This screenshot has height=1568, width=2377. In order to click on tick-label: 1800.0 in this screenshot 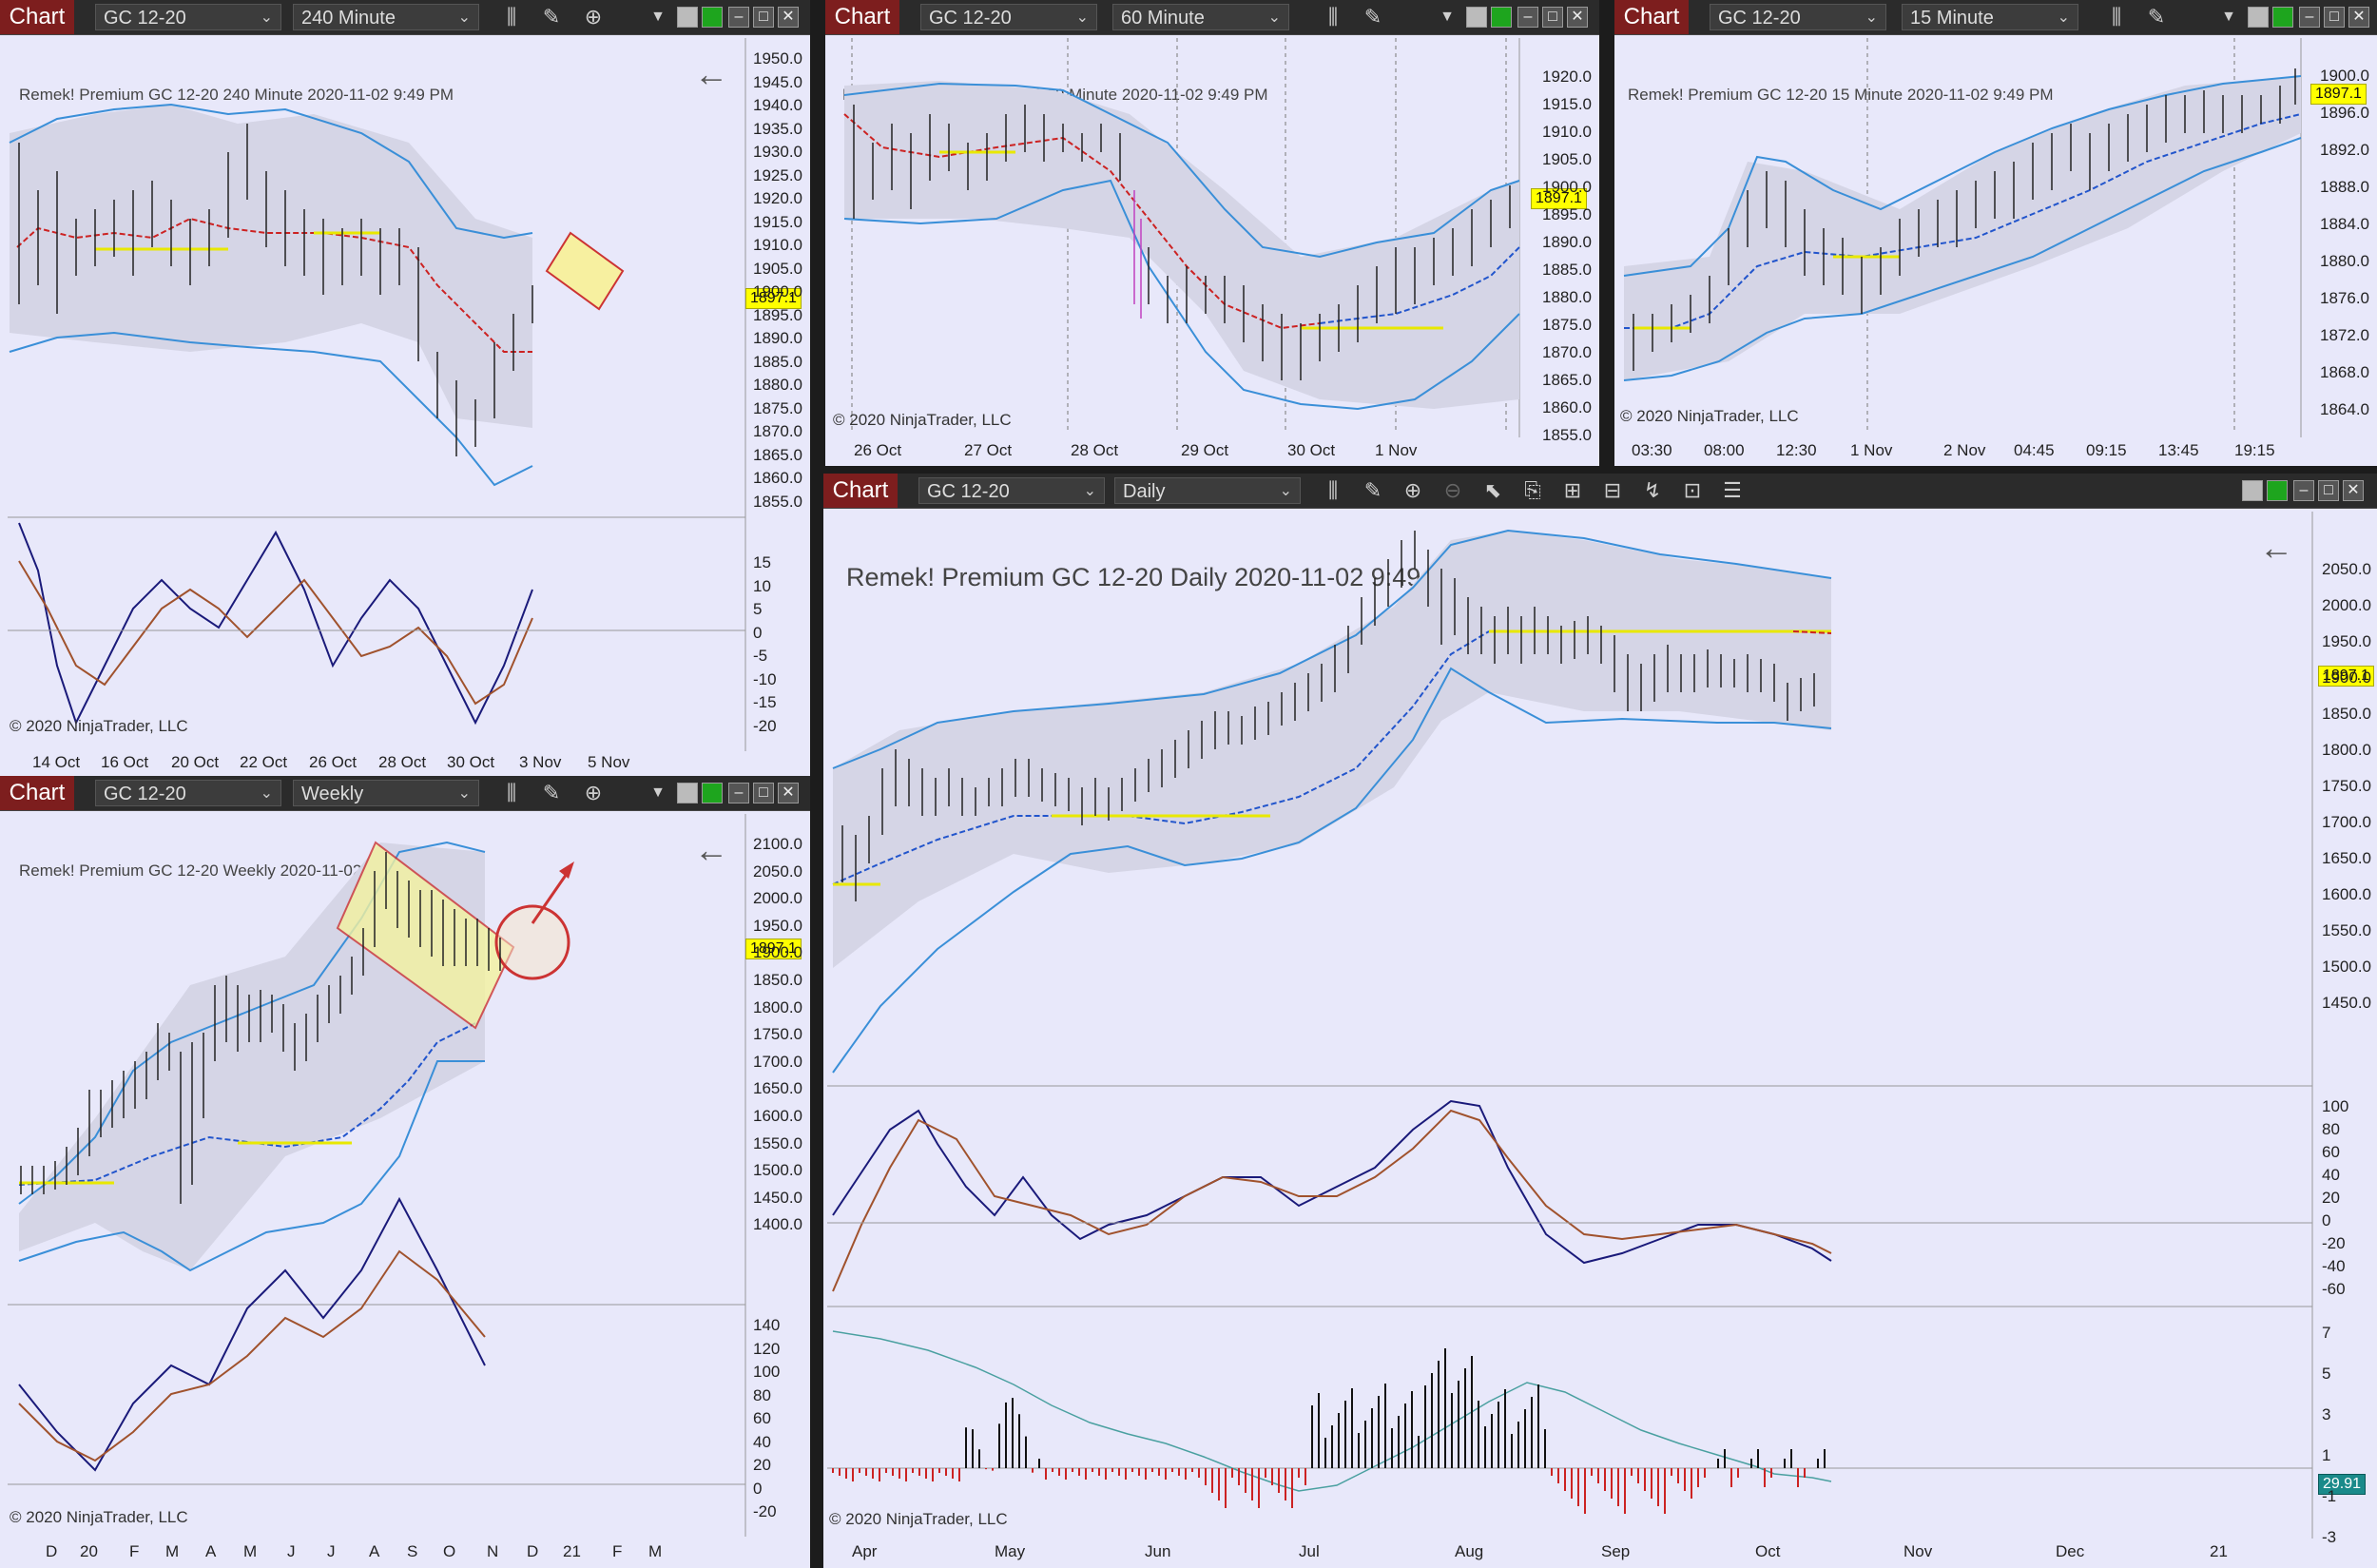, I will do `click(2346, 750)`.